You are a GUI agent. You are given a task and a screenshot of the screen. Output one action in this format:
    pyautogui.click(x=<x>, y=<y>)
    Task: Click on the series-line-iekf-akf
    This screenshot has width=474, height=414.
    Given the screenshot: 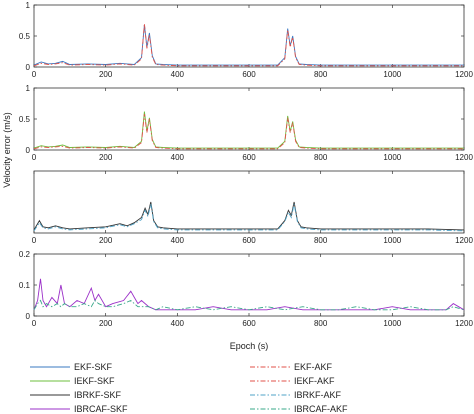 What is the action you would take?
    pyautogui.click(x=248, y=131)
    